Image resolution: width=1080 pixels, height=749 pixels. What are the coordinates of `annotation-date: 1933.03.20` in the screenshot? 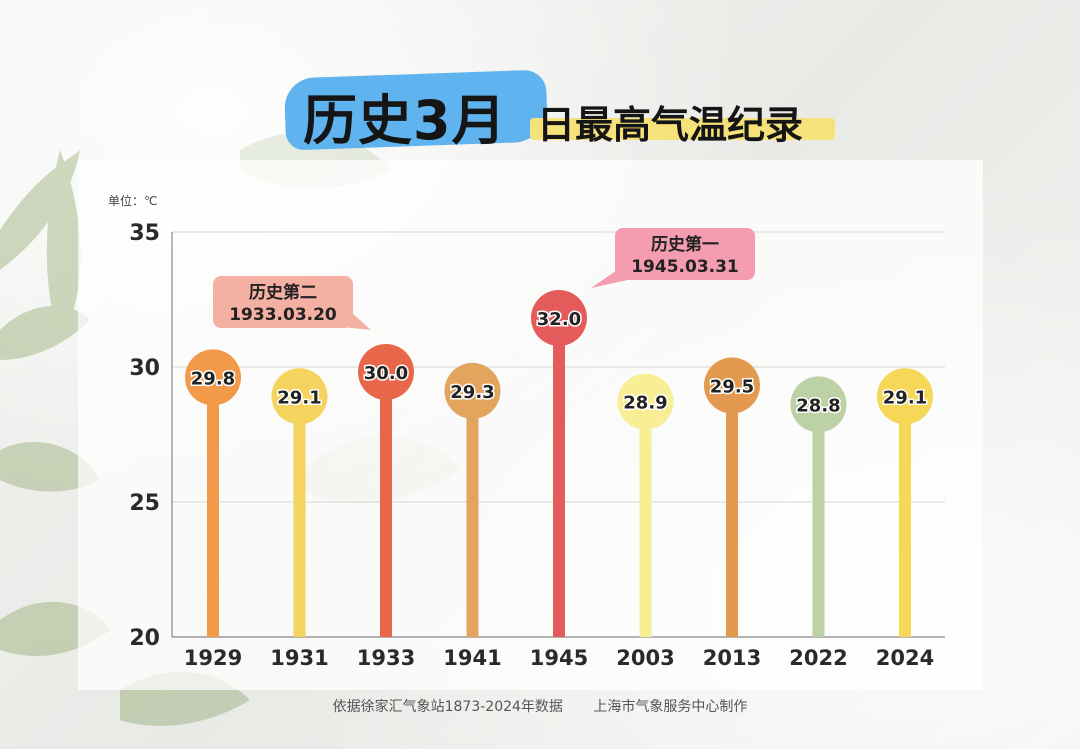 It's located at (283, 315).